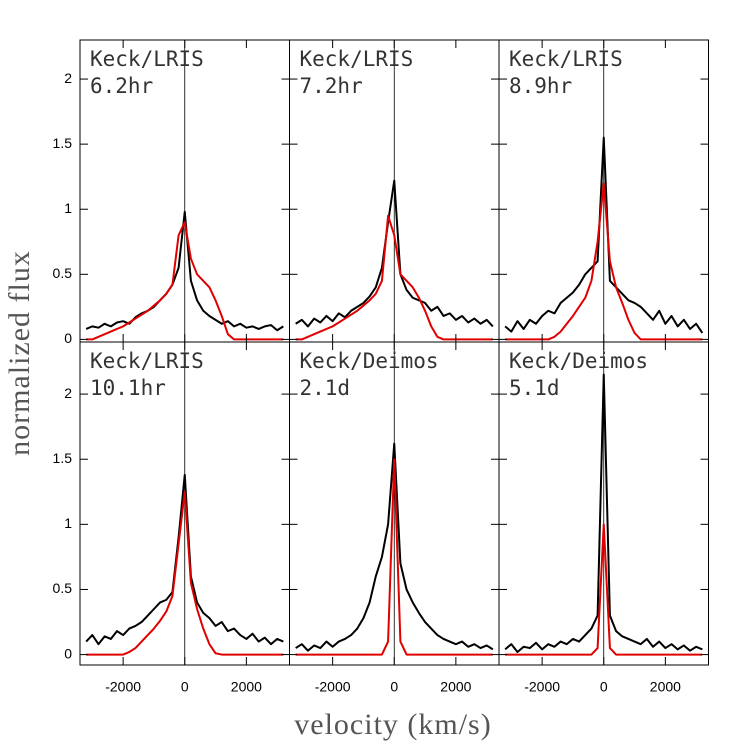  What do you see at coordinates (325, 388) in the screenshot?
I see `panel-subtitle: 2.1d` at bounding box center [325, 388].